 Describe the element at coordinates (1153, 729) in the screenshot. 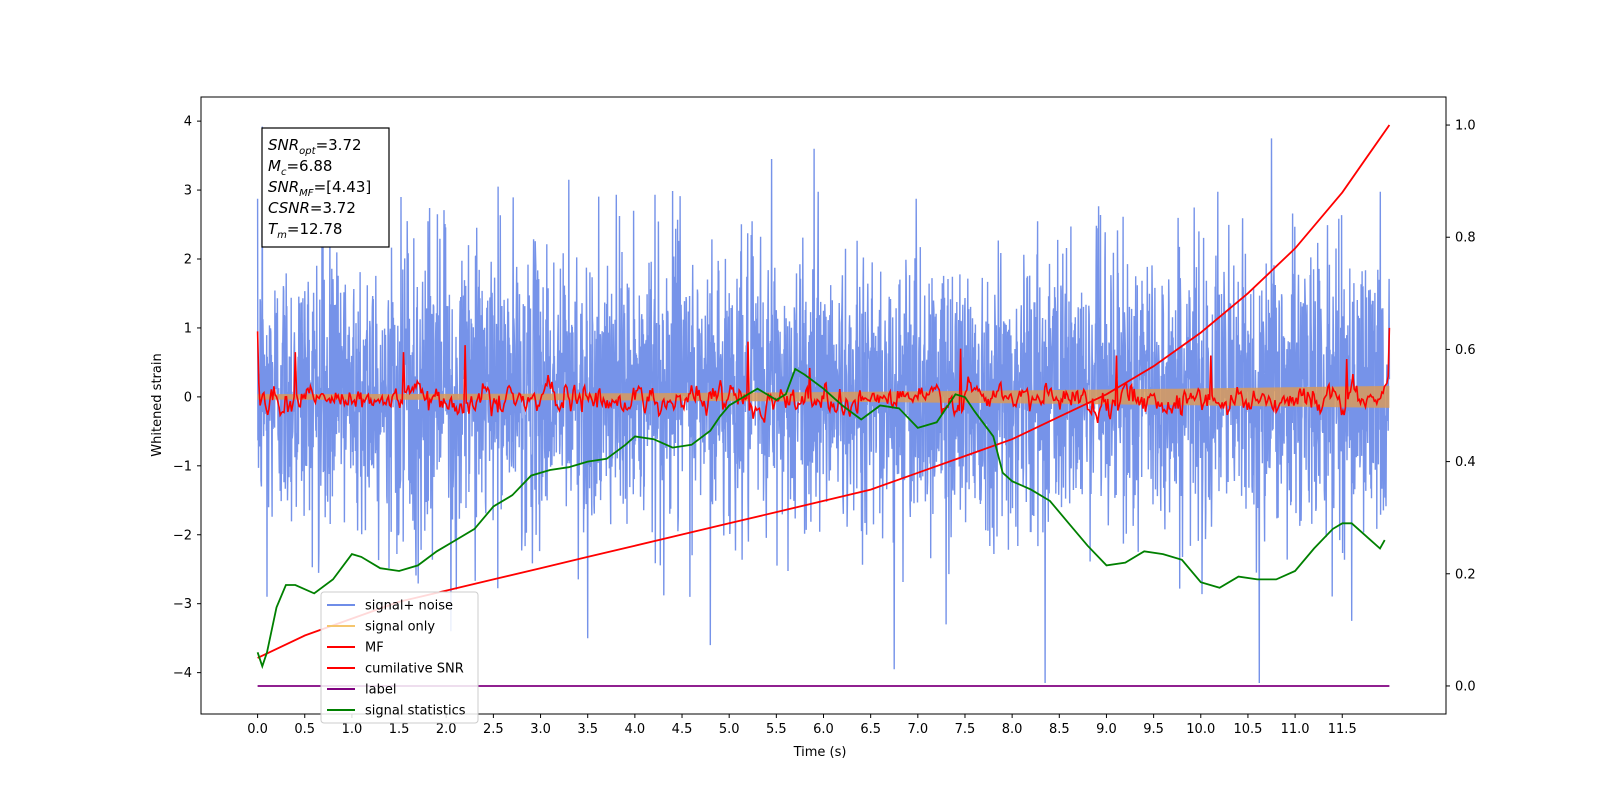

I see `x-tick-label: 9.5` at that location.